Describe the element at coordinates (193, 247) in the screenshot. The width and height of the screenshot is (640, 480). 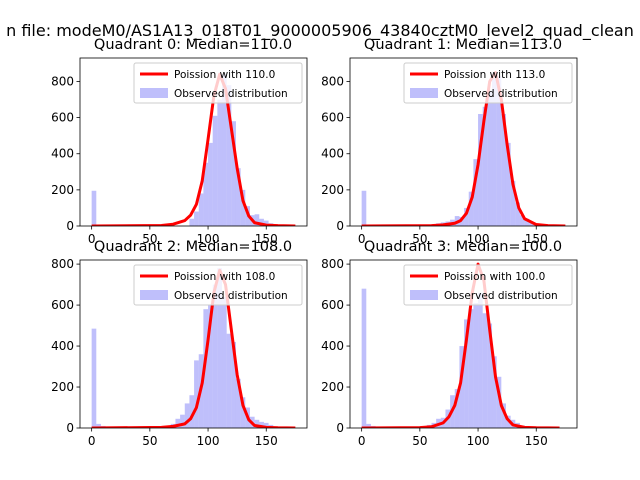
I see `panel-title: Quadrant 2: Median=108.0` at that location.